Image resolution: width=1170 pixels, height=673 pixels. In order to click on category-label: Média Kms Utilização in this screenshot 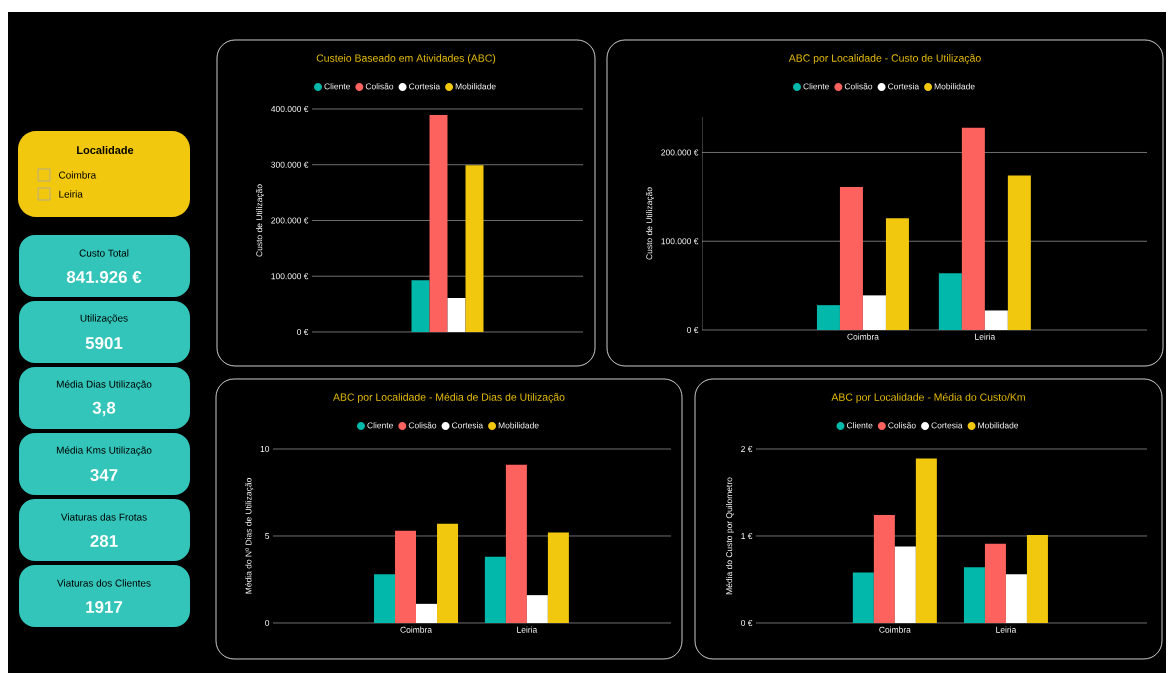, I will do `click(104, 451)`.